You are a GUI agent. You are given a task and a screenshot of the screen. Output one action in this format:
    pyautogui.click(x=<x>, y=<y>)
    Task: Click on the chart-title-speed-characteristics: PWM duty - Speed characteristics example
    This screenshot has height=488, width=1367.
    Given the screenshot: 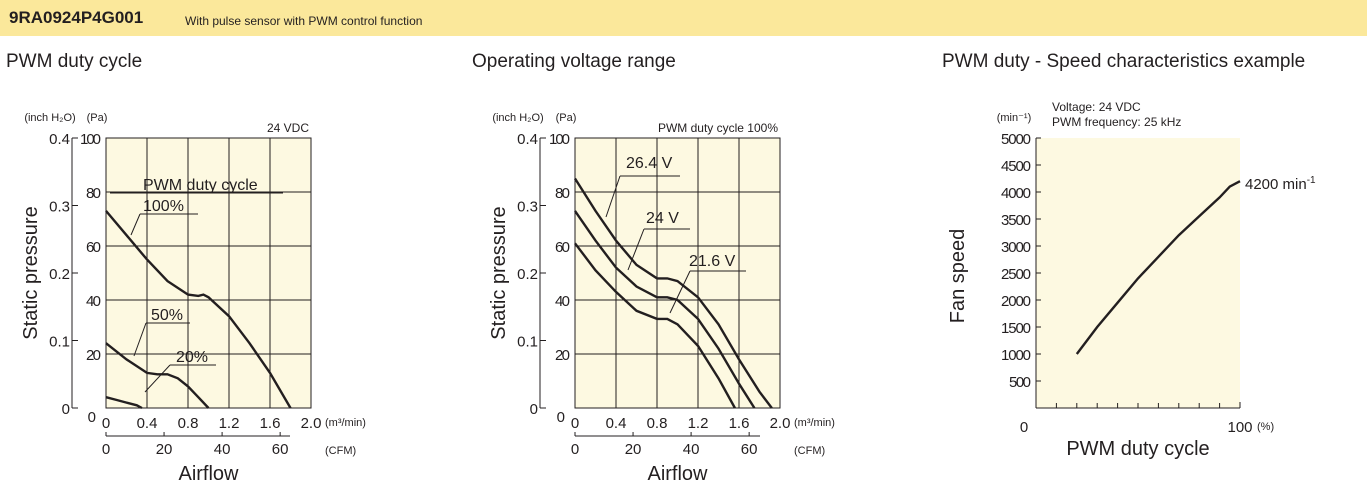 What is the action you would take?
    pyautogui.click(x=1124, y=61)
    